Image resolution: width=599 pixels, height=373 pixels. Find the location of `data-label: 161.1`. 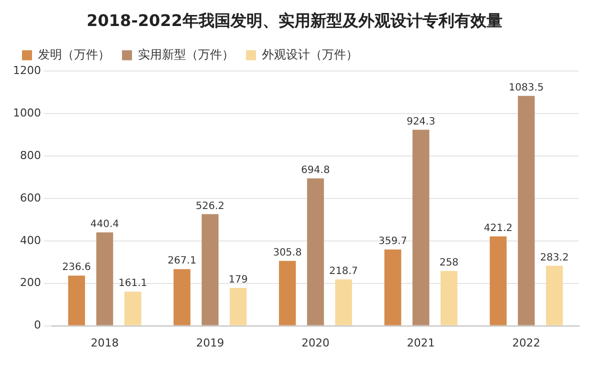

data-label: 161.1 is located at coordinates (133, 284).